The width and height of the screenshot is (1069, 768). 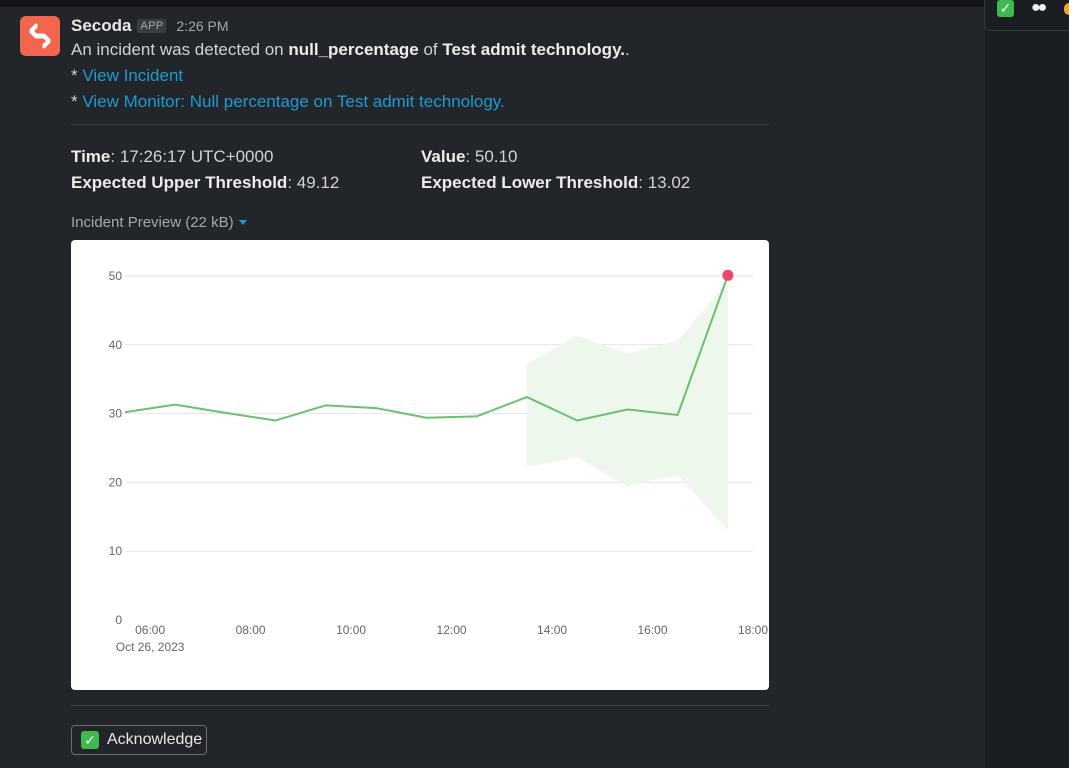 I want to click on eyes-icon: ●●, so click(x=1039, y=8).